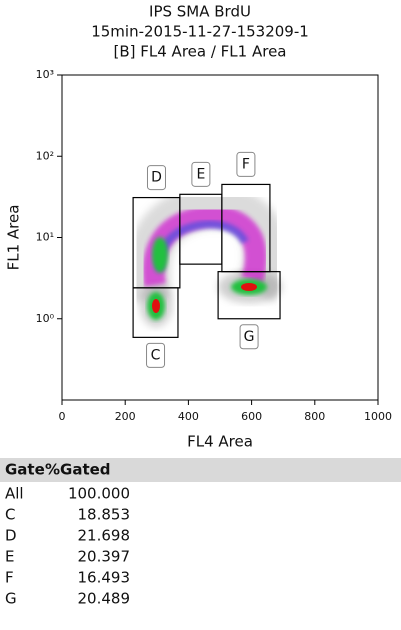 This screenshot has height=630, width=401. I want to click on table-cell: G, so click(11, 599).